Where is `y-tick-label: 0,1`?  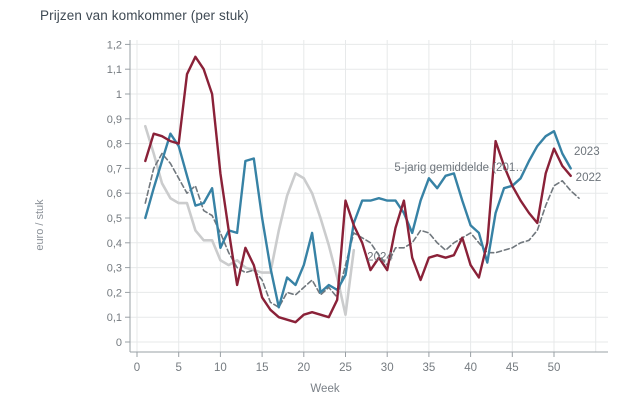
y-tick-label: 0,1 is located at coordinates (114, 318).